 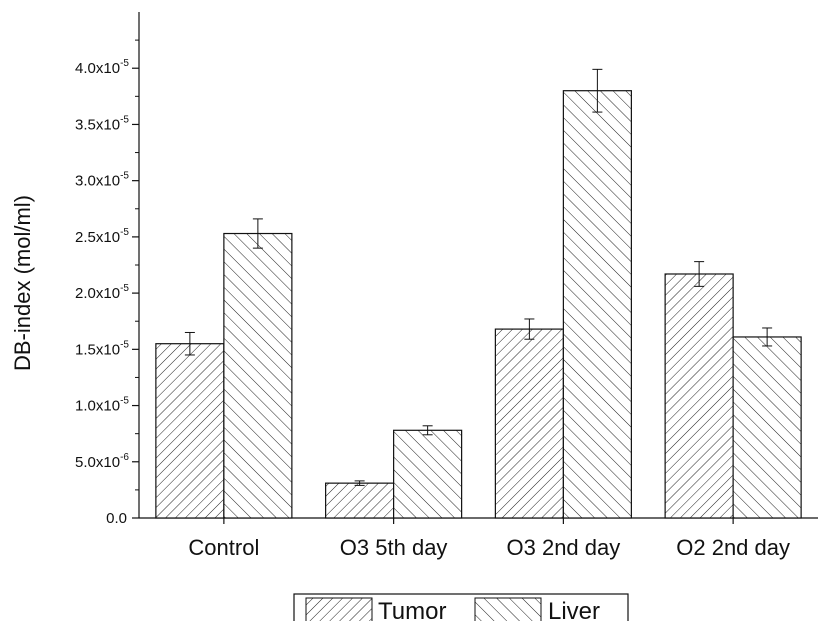 What do you see at coordinates (412, 609) in the screenshot?
I see `legend-label-tumor: Tumor` at bounding box center [412, 609].